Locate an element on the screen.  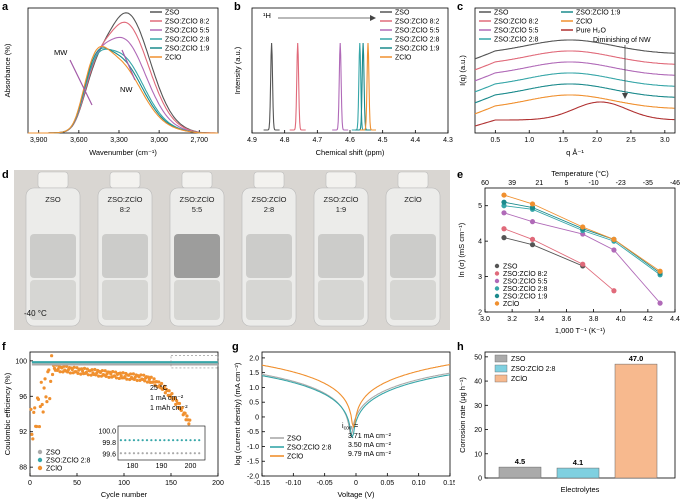
x-tick-label: -0.05 is located at coordinates (325, 483).